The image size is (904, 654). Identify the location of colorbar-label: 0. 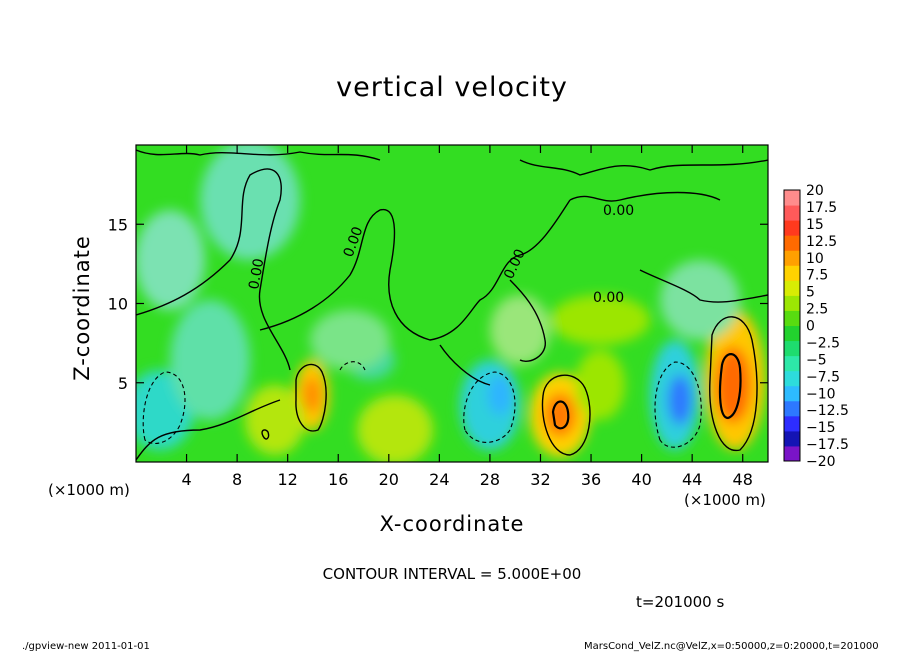
(810, 327).